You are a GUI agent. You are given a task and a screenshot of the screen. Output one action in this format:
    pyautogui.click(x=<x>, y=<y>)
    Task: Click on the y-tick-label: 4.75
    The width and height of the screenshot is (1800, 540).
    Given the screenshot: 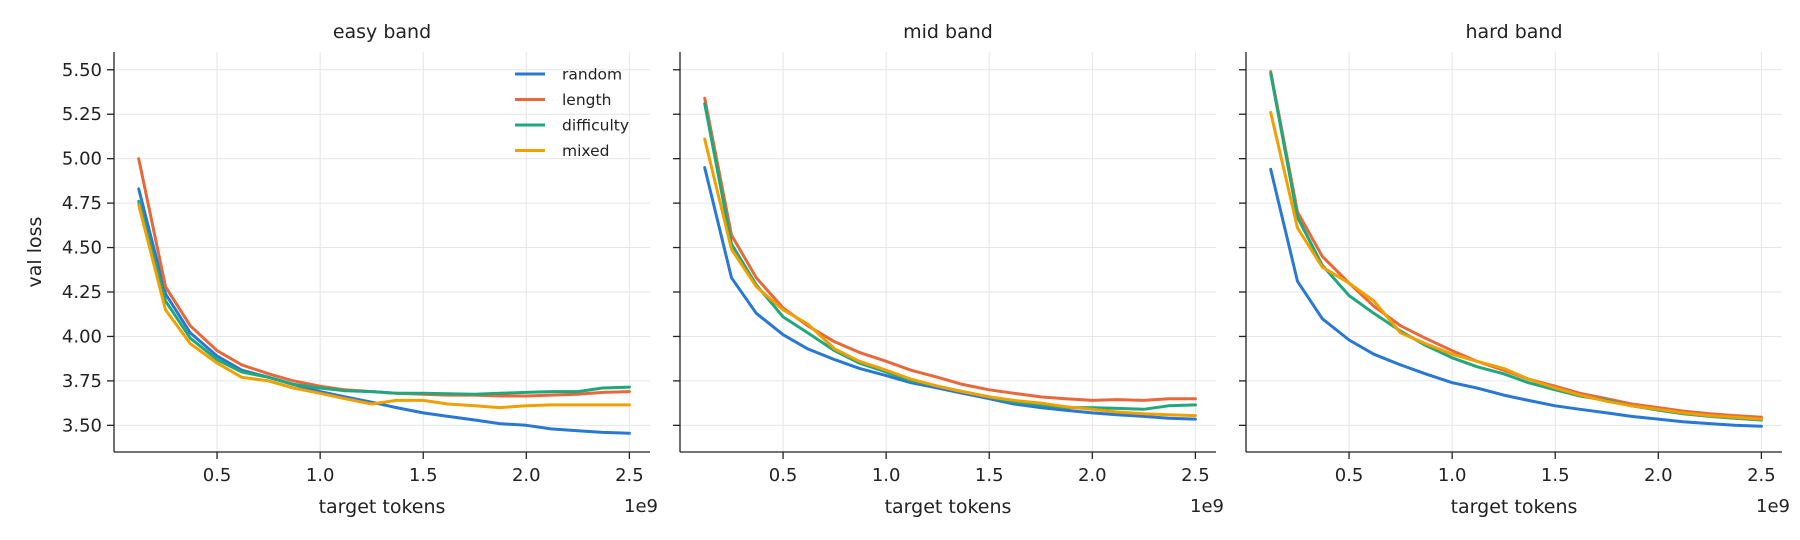 What is the action you would take?
    pyautogui.click(x=82, y=203)
    